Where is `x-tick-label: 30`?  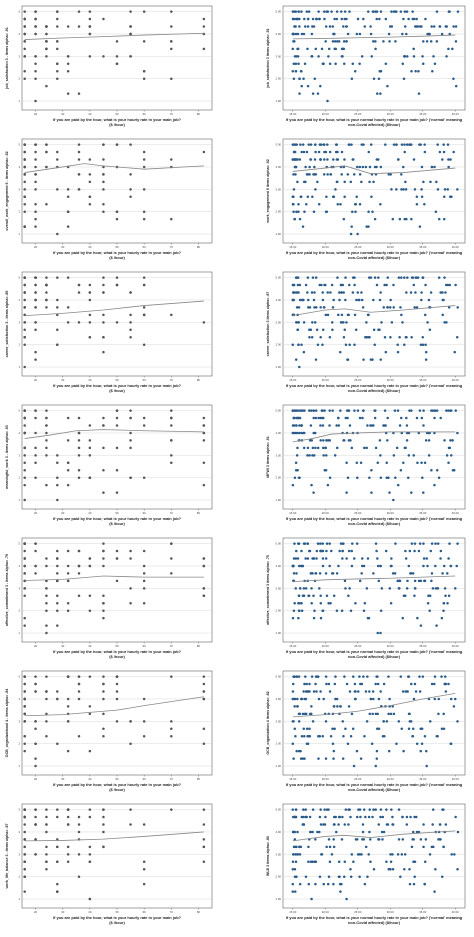
x-tick-label: 30 is located at coordinates (63, 779).